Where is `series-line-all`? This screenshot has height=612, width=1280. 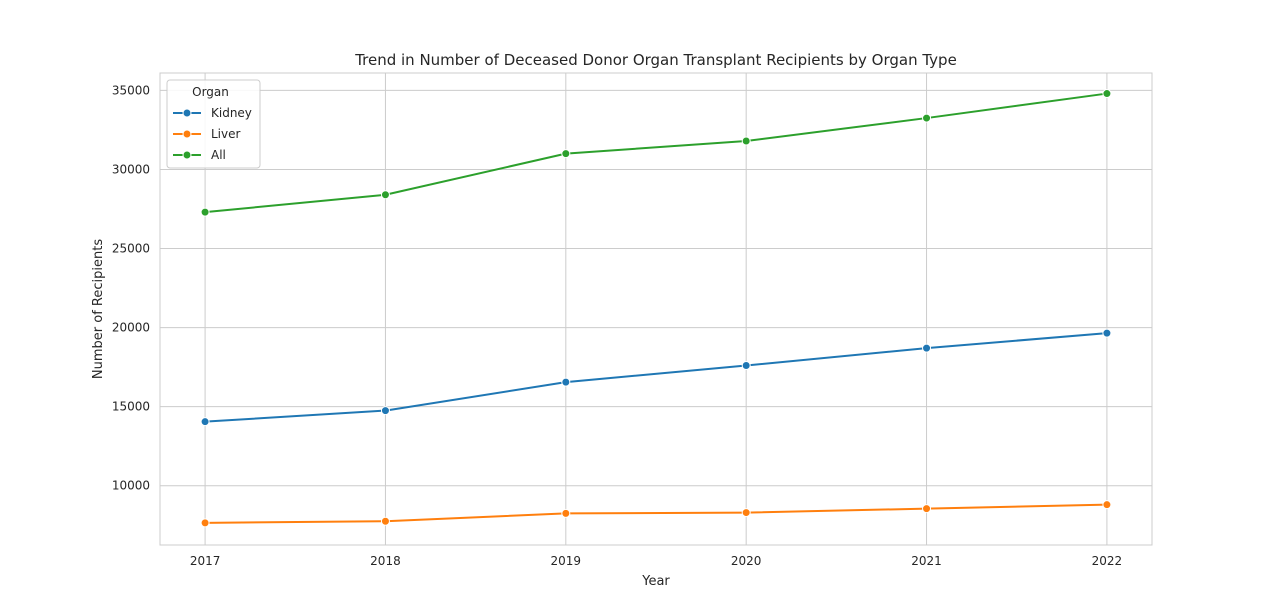 series-line-all is located at coordinates (656, 153).